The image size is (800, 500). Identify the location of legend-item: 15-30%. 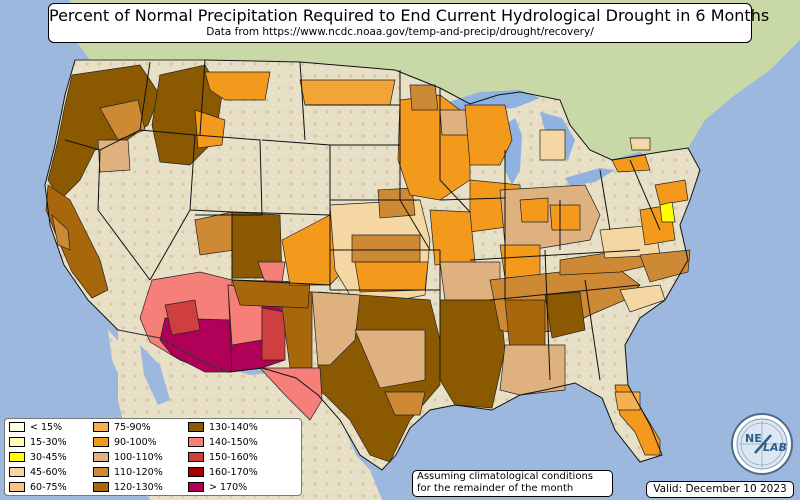
(38, 442).